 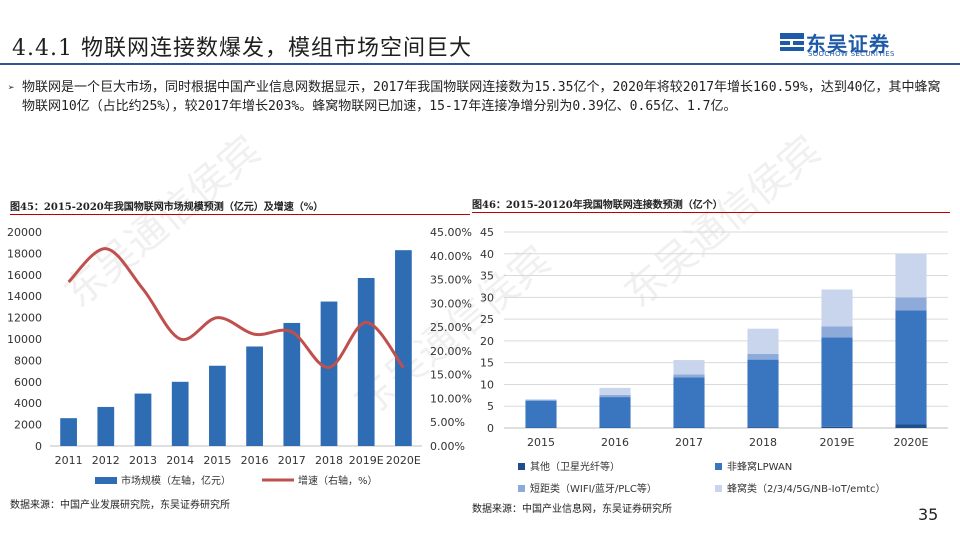 What do you see at coordinates (176, 480) in the screenshot?
I see `legend-label: 市场规模（左轴，亿元）` at bounding box center [176, 480].